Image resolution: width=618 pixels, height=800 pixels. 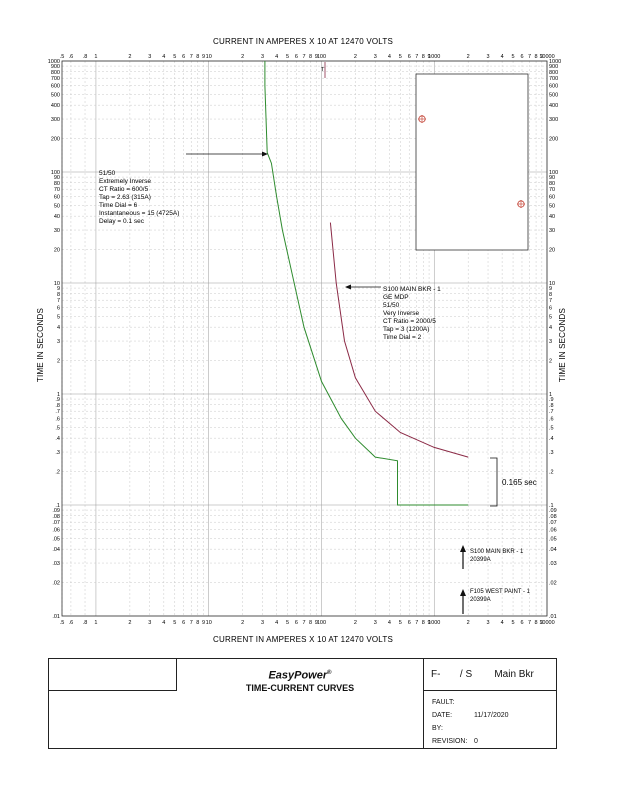 I want to click on top-marker: T, so click(x=323, y=70).